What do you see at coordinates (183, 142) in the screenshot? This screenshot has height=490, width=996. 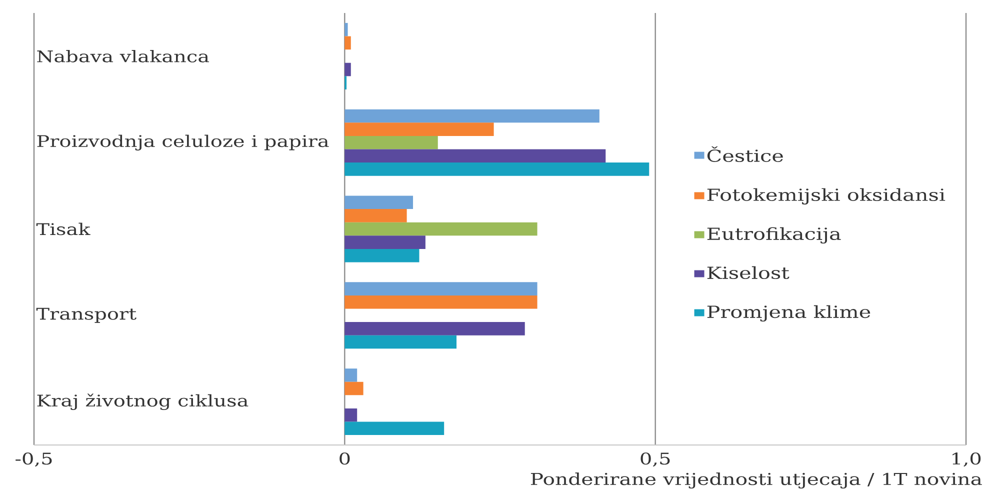 I see `y-tick-label: Proizvodnja celuloze i papira` at bounding box center [183, 142].